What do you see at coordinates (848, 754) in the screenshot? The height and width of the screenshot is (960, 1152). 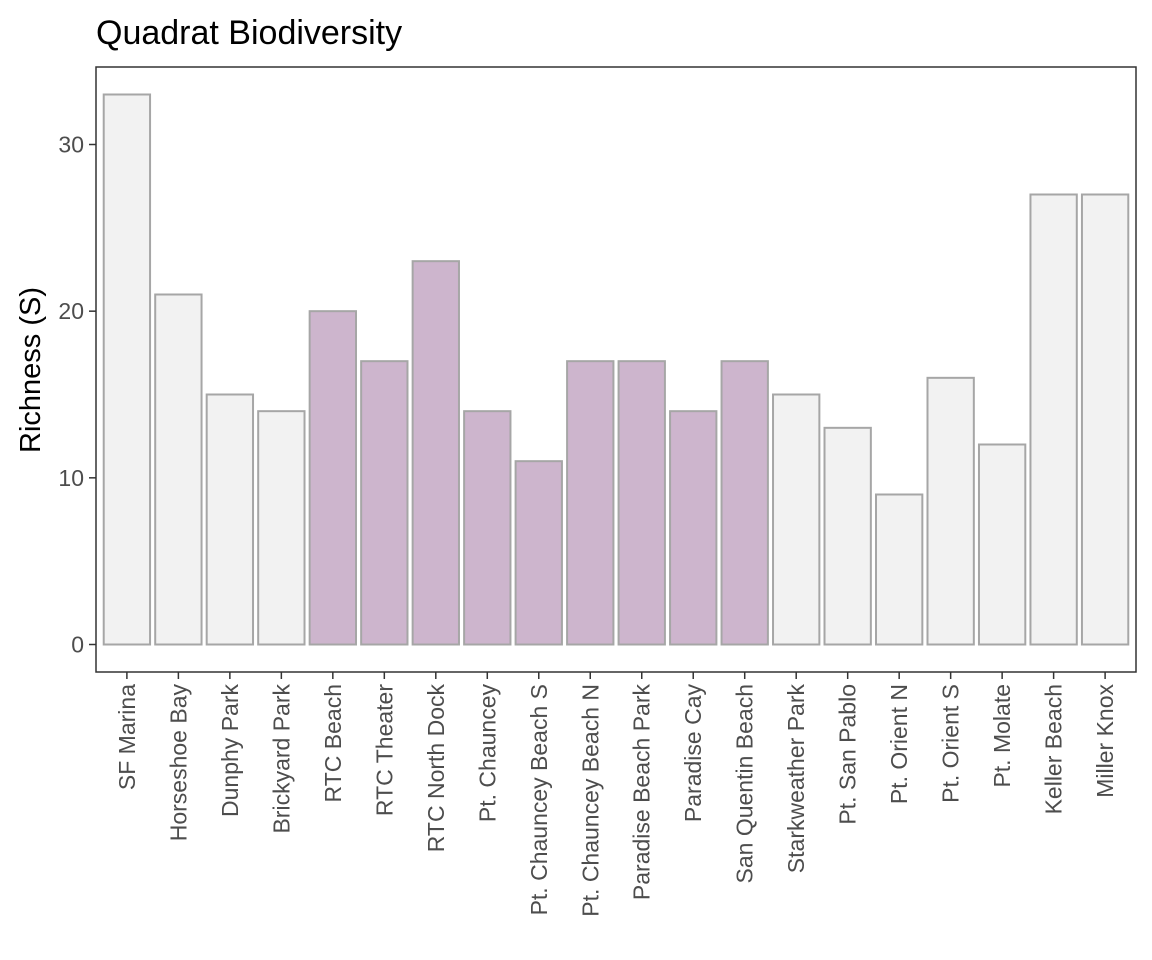 I see `x-tick-label: Pt. San Pablo` at bounding box center [848, 754].